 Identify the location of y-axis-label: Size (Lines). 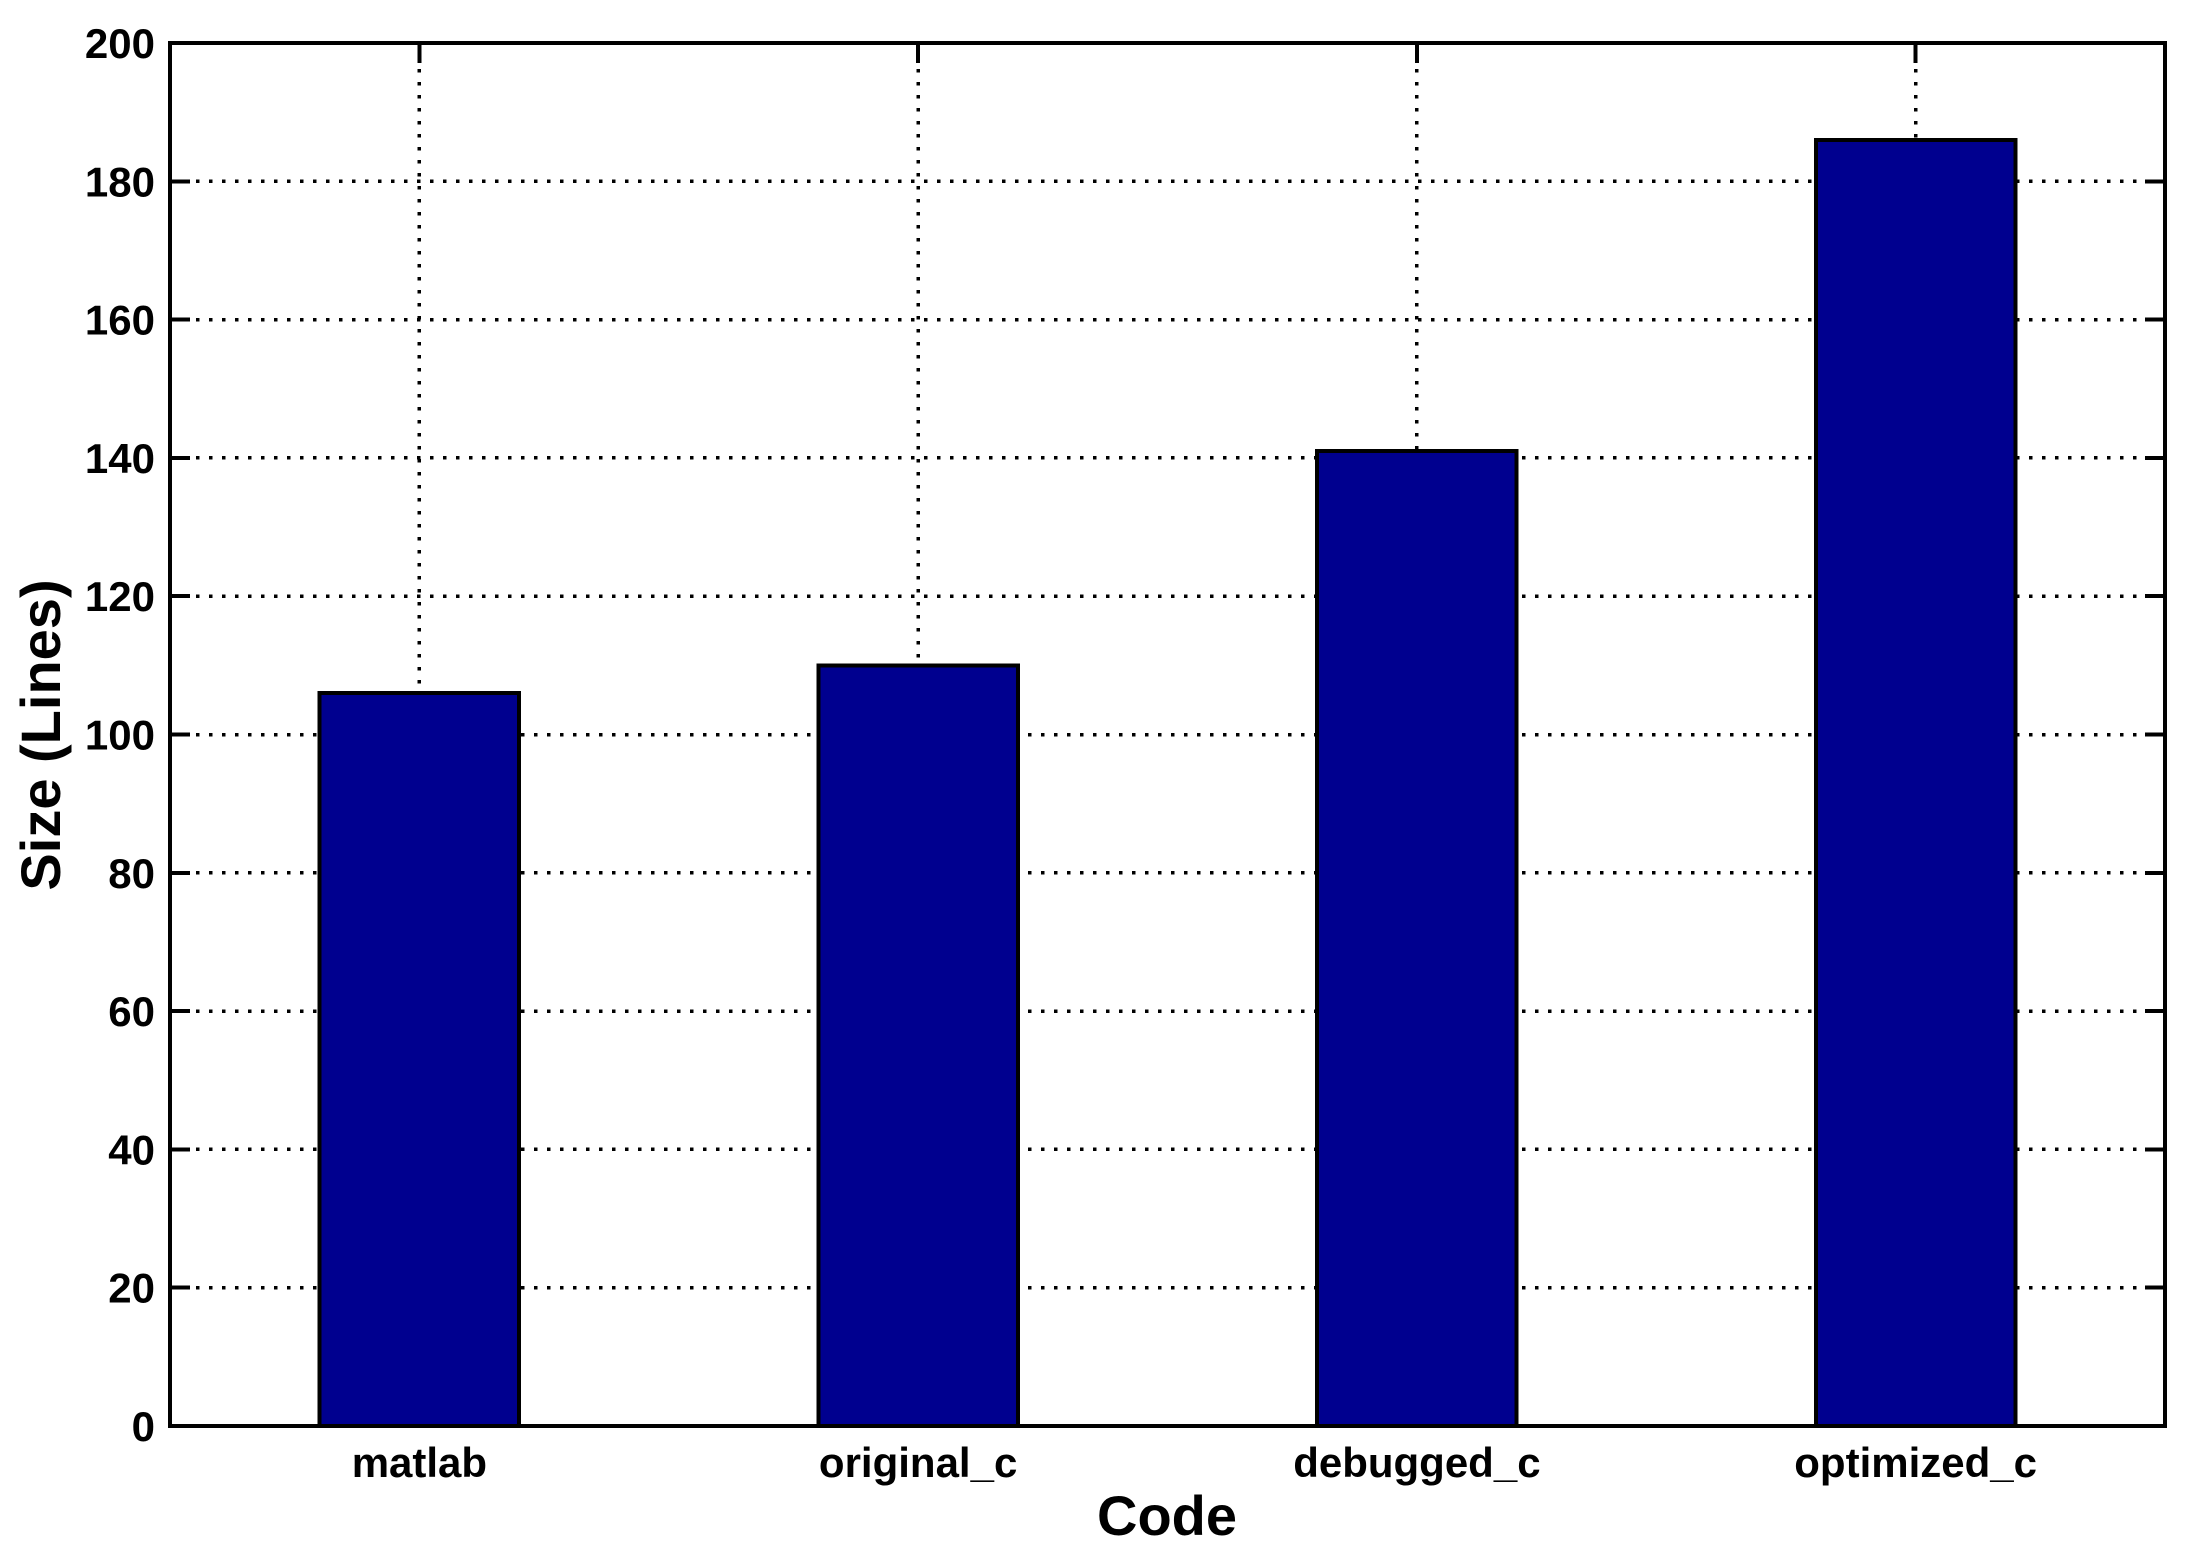
(40, 734).